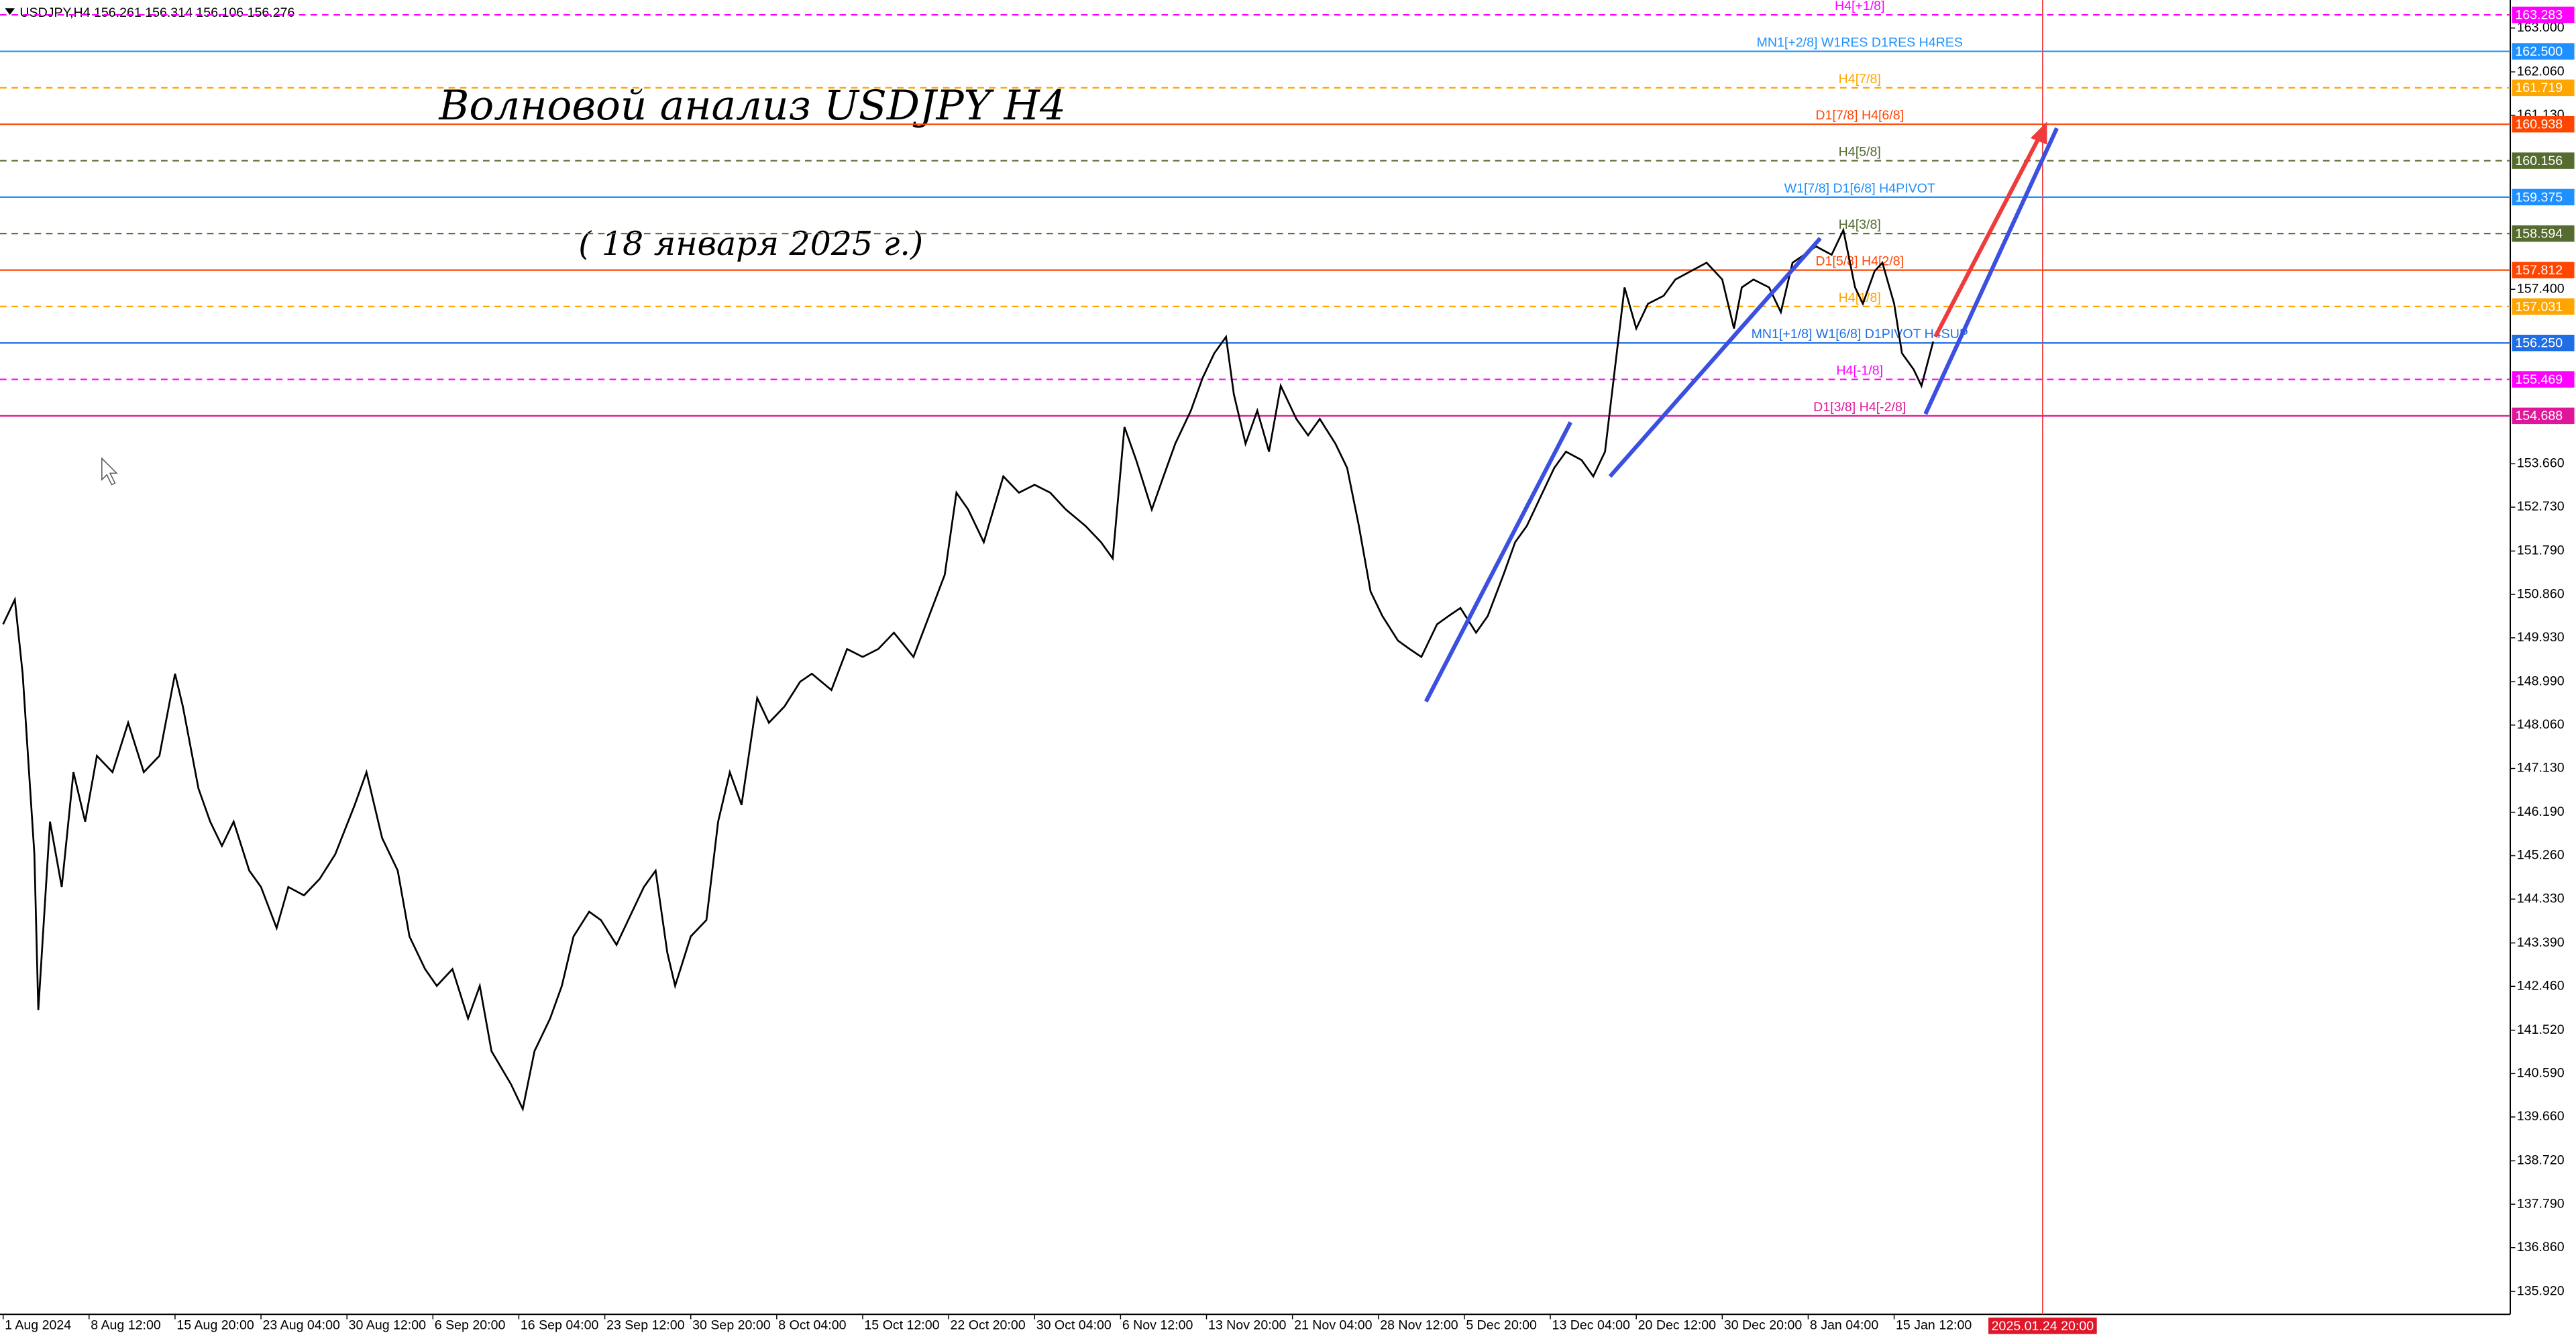 The height and width of the screenshot is (1339, 2576). Describe the element at coordinates (731, 1325) in the screenshot. I see `x-tick-label: 30 Sep 20:00` at that location.